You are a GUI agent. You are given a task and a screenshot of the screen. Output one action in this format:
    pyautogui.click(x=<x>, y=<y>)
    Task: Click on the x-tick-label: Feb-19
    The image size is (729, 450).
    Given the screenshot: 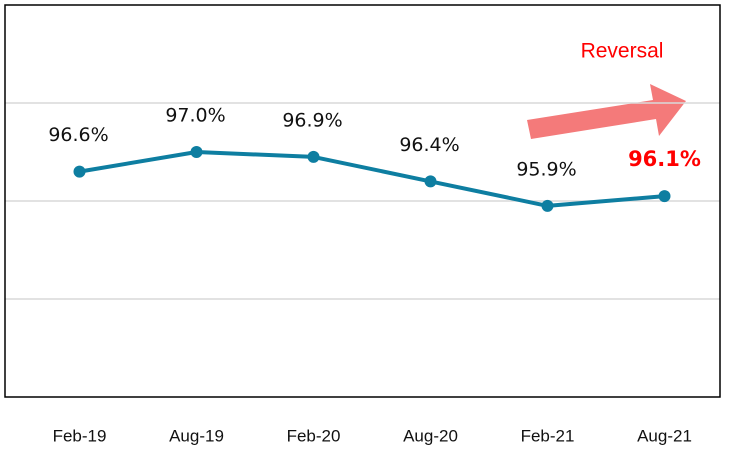 What is the action you would take?
    pyautogui.click(x=80, y=435)
    